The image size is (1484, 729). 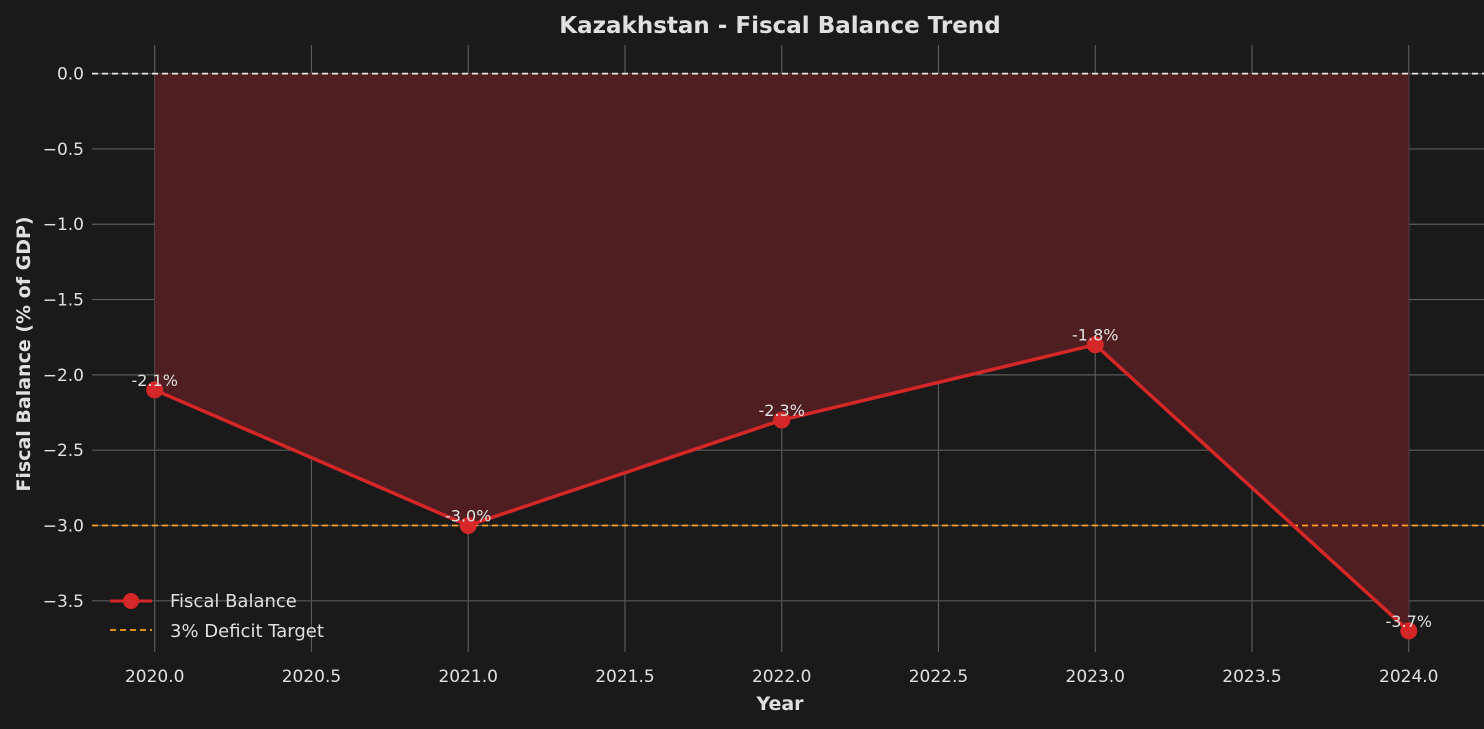 I want to click on y-axis-title: Fiscal Balance (% of GDP), so click(x=24, y=353).